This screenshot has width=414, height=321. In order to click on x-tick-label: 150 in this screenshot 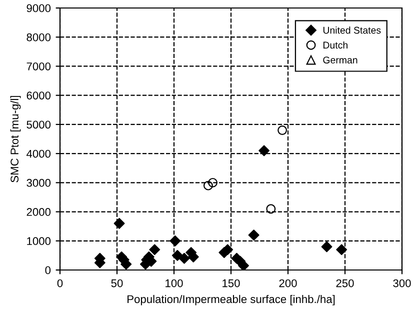, I will do `click(231, 283)`.